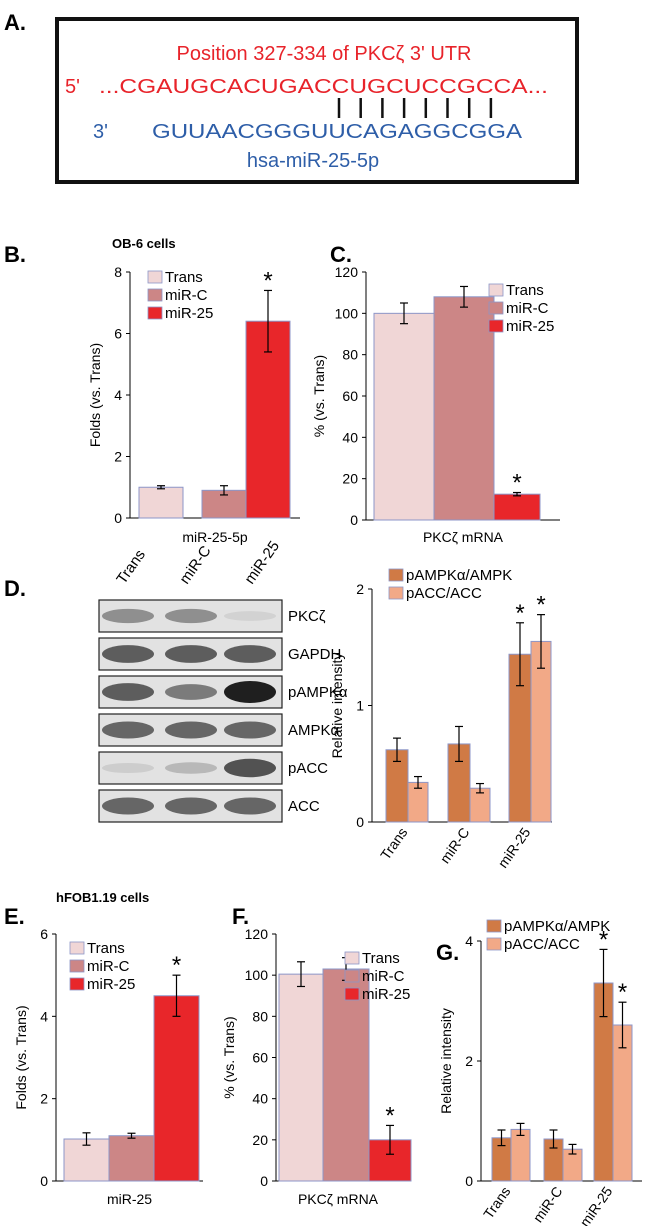 The image size is (650, 1226). Describe the element at coordinates (447, 952) in the screenshot. I see `panel-label: G.` at that location.